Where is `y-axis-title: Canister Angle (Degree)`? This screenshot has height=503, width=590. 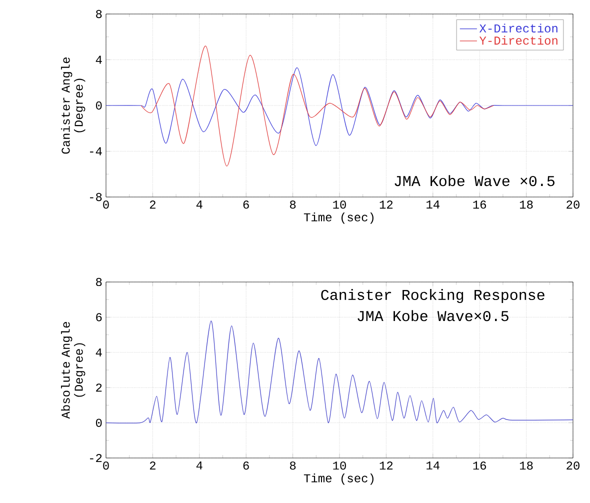
y-axis-title: Canister Angle (Degree) is located at coordinates (73, 106).